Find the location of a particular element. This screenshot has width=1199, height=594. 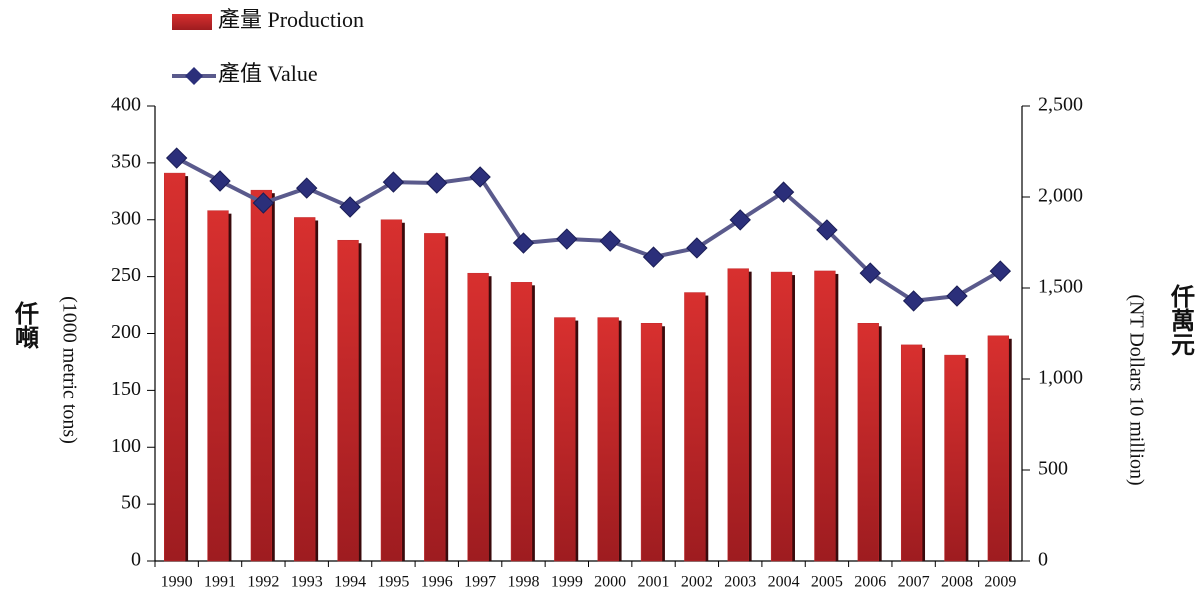

y-tick-label: 400 is located at coordinates (126, 105).